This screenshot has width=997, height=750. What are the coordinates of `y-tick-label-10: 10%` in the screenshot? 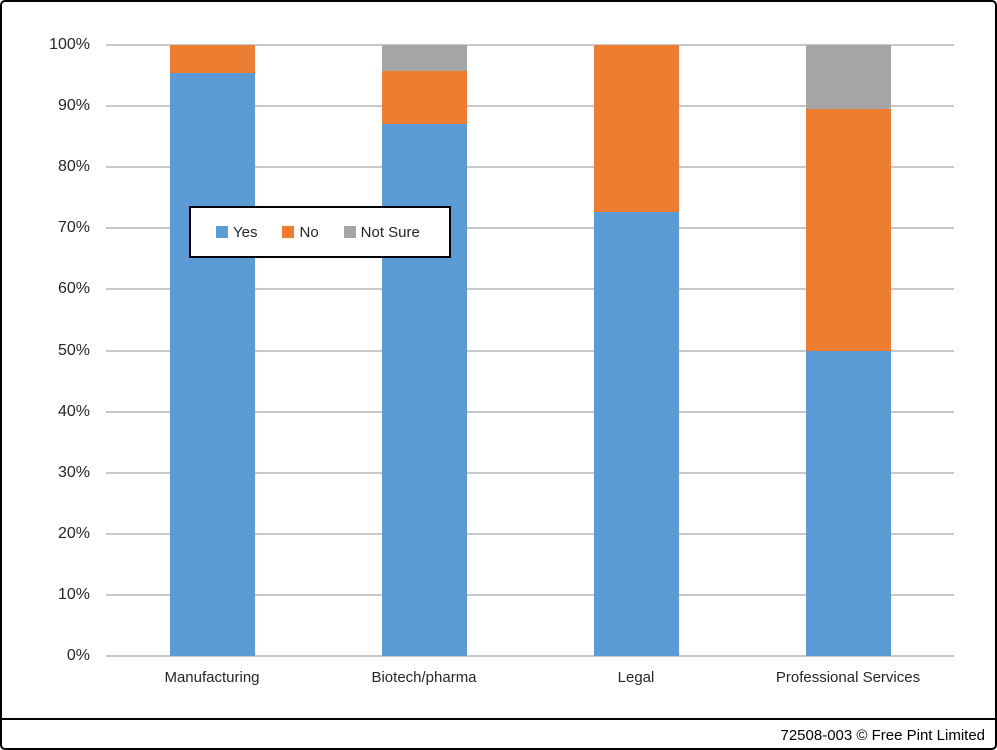 It's located at (73, 594).